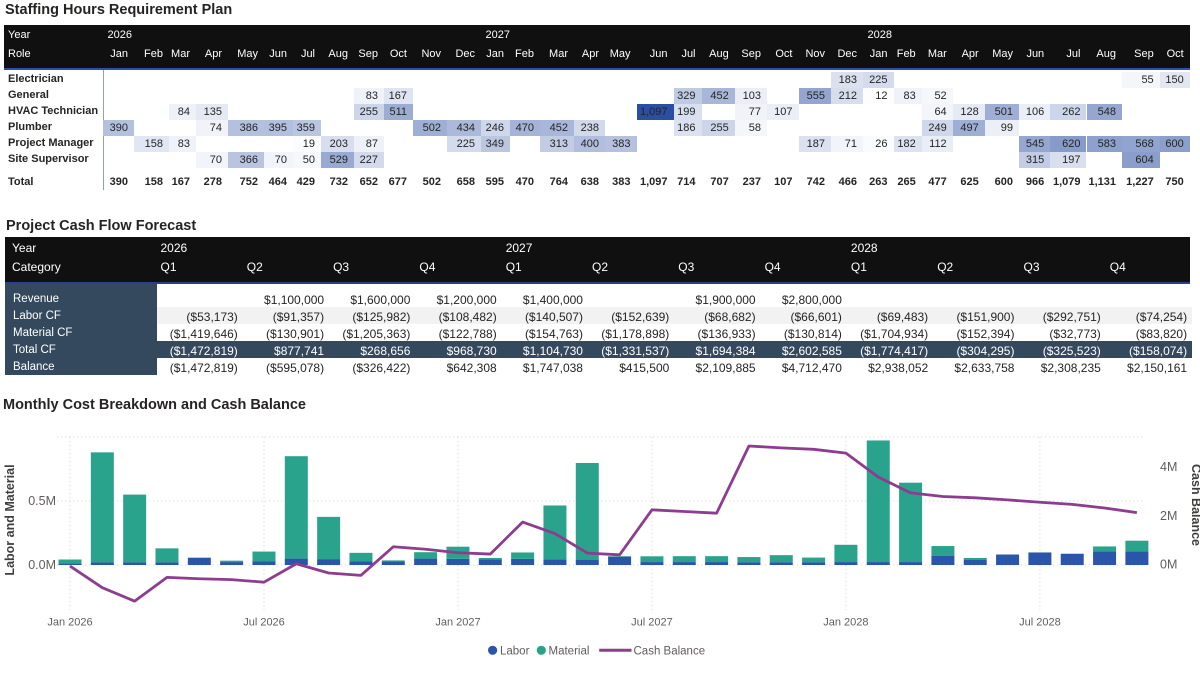 Image resolution: width=1200 pixels, height=675 pixels. What do you see at coordinates (1040, 623) in the screenshot?
I see `svg-text: Jul 2028` at bounding box center [1040, 623].